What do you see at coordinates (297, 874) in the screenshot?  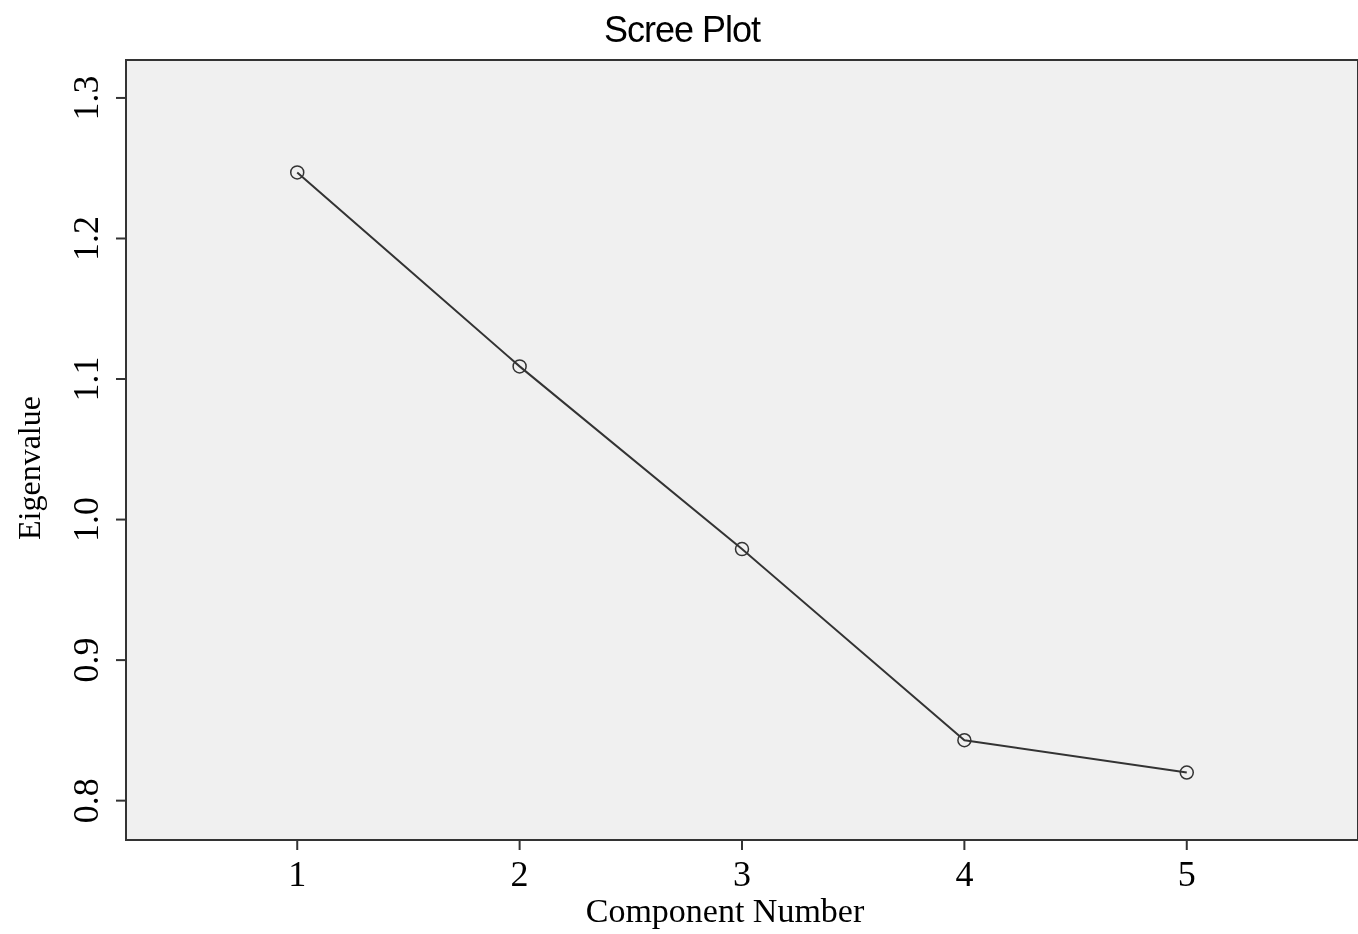 I see `x-tick-label: 1` at bounding box center [297, 874].